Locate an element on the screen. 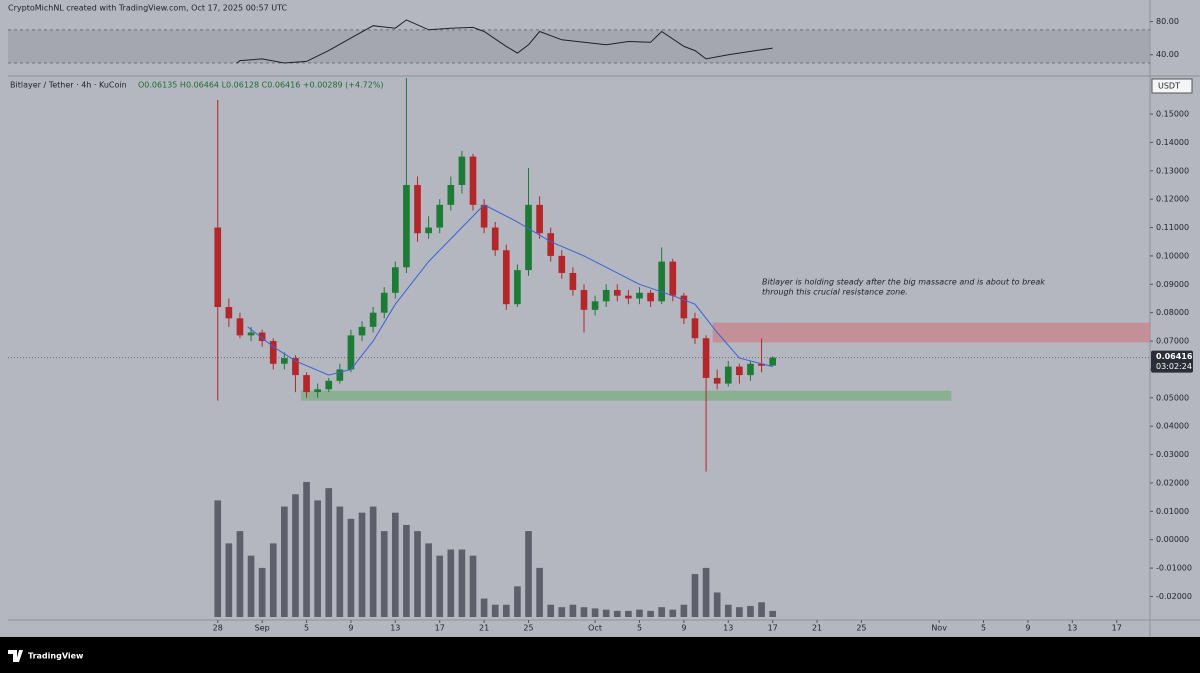  rsi-tick-label: 40.00 is located at coordinates (1167, 54).